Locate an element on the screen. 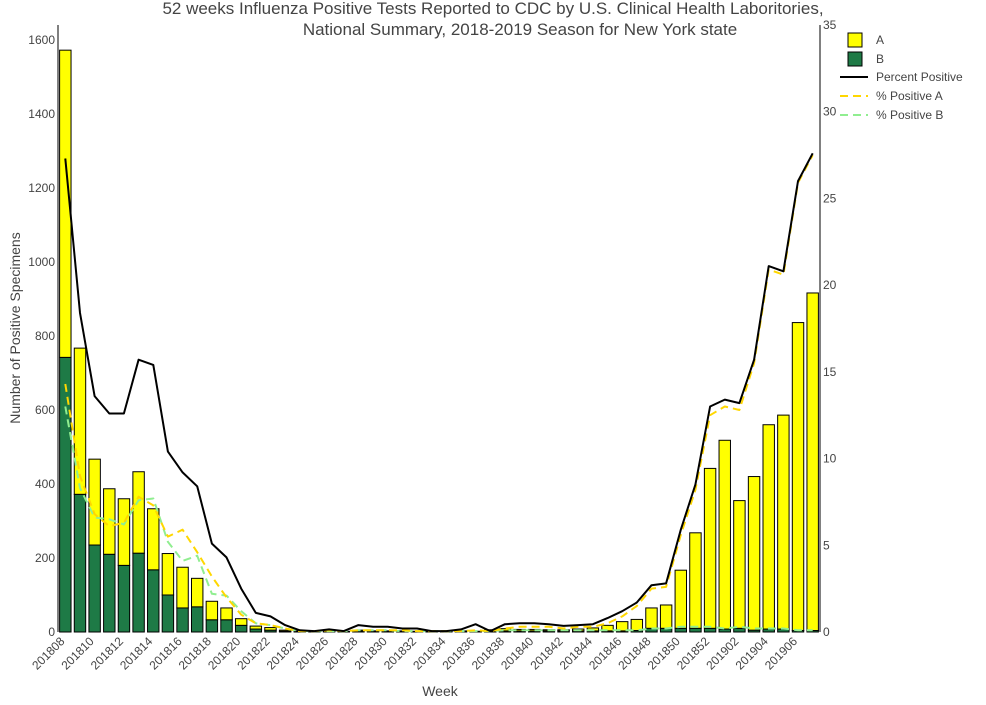 The height and width of the screenshot is (705, 986). x-axis-label: Week is located at coordinates (440, 691).